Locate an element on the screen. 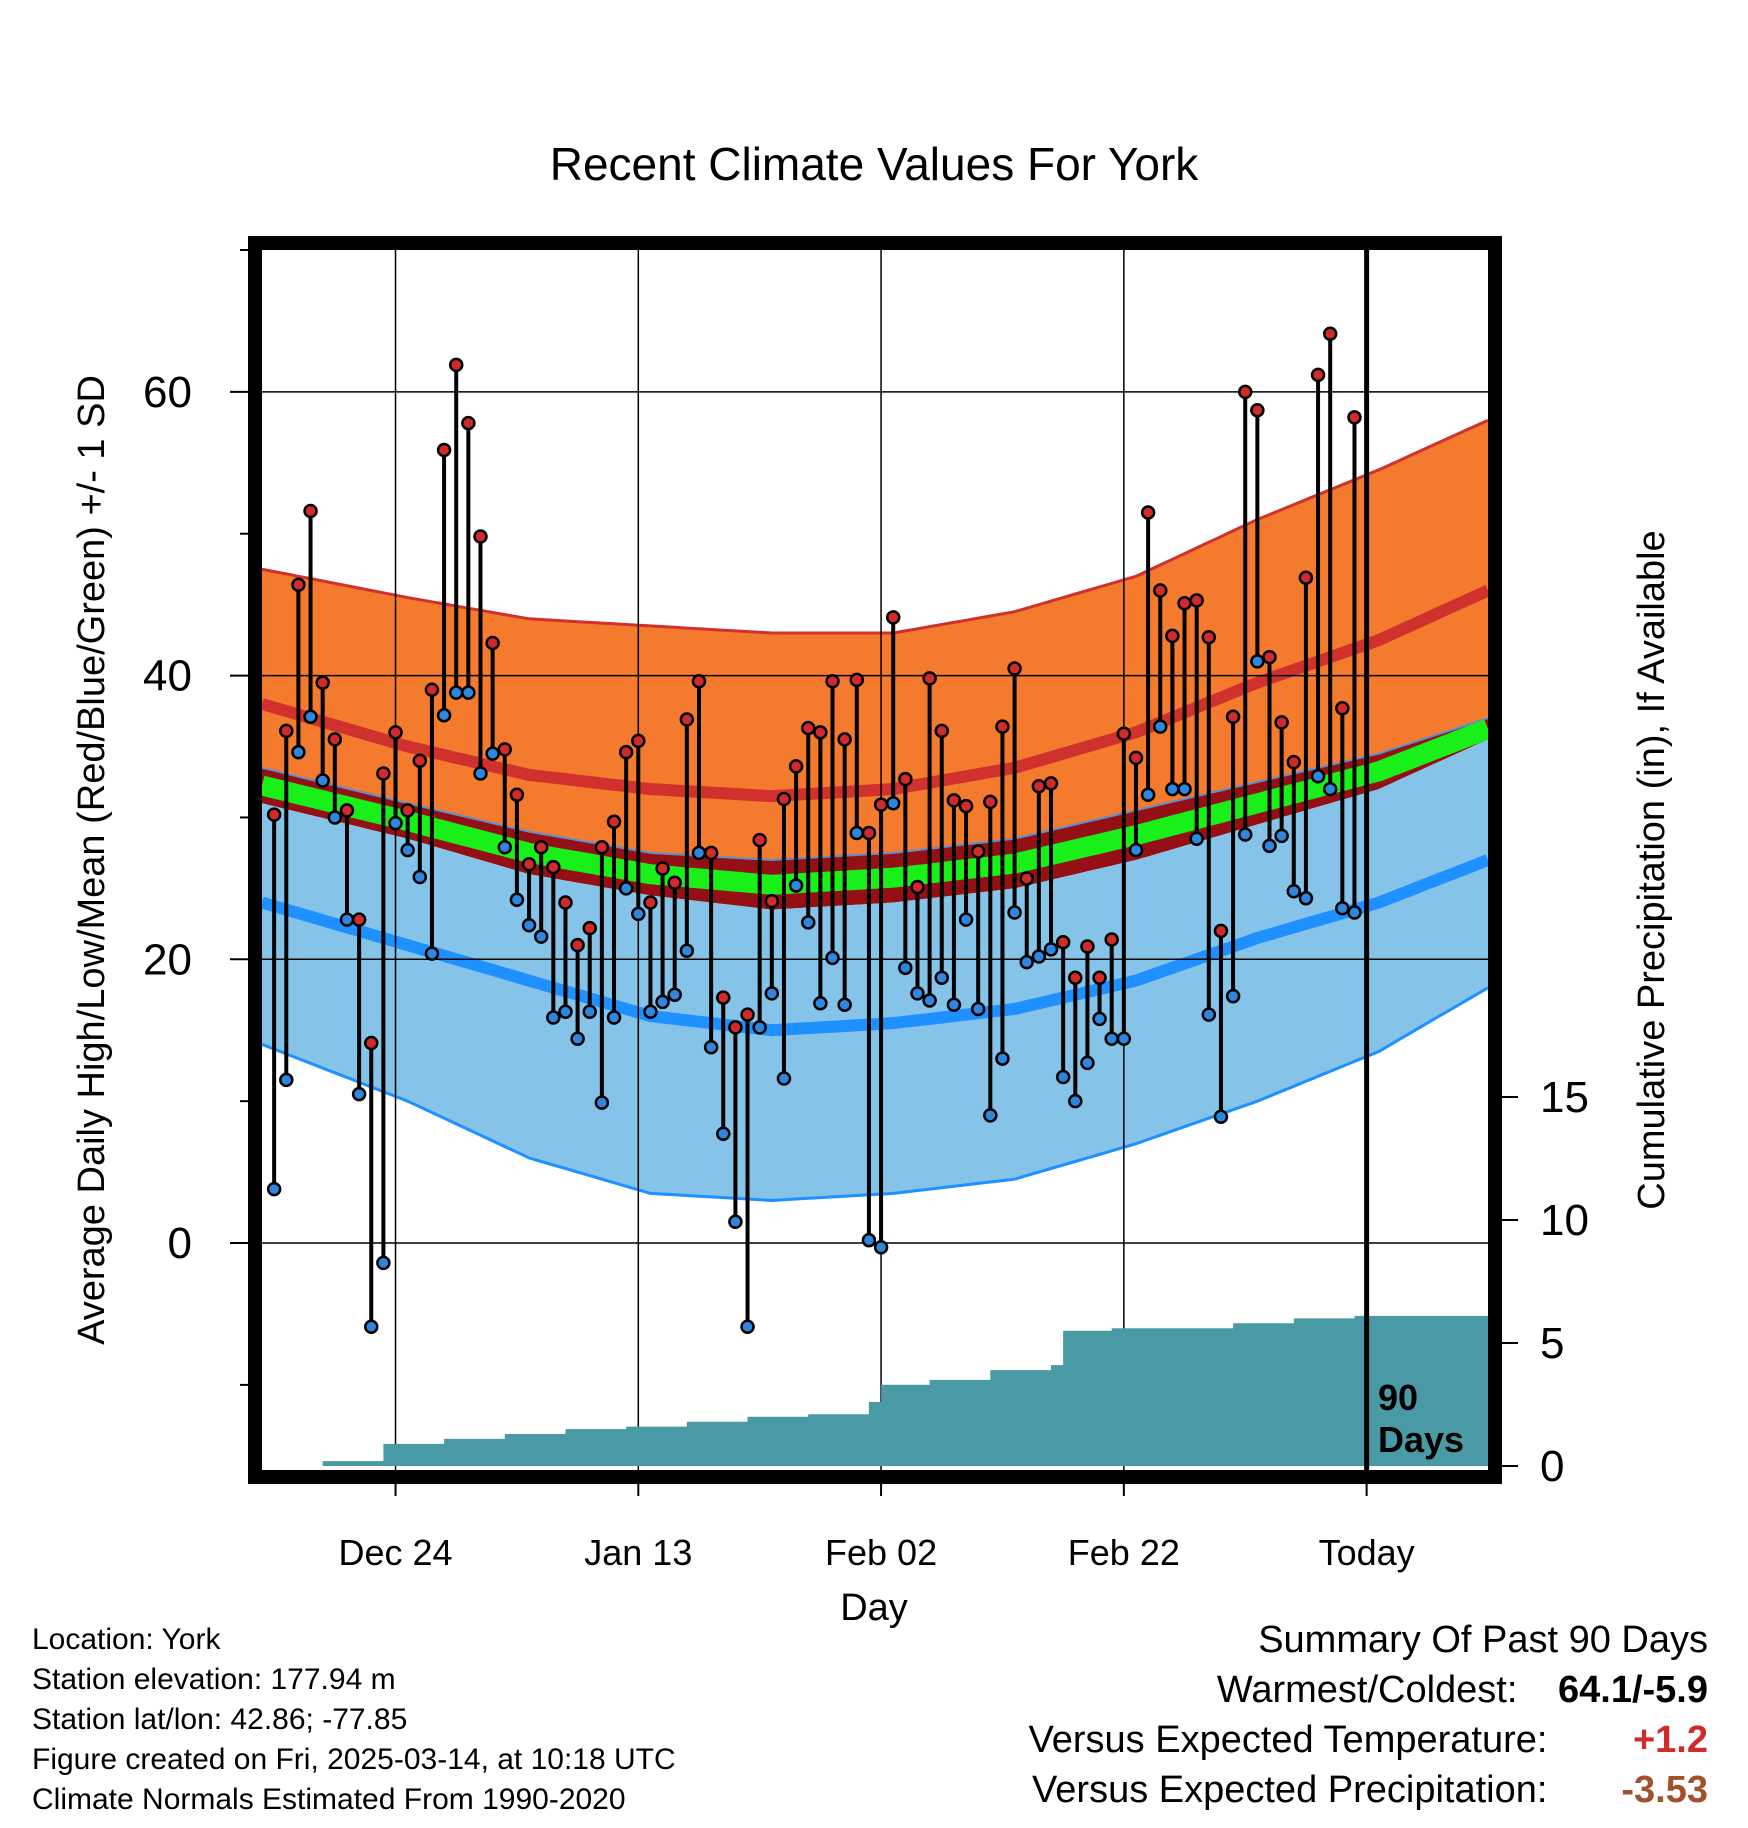 This screenshot has width=1748, height=1828. x-tick-label: Feb 02 is located at coordinates (881, 1552).